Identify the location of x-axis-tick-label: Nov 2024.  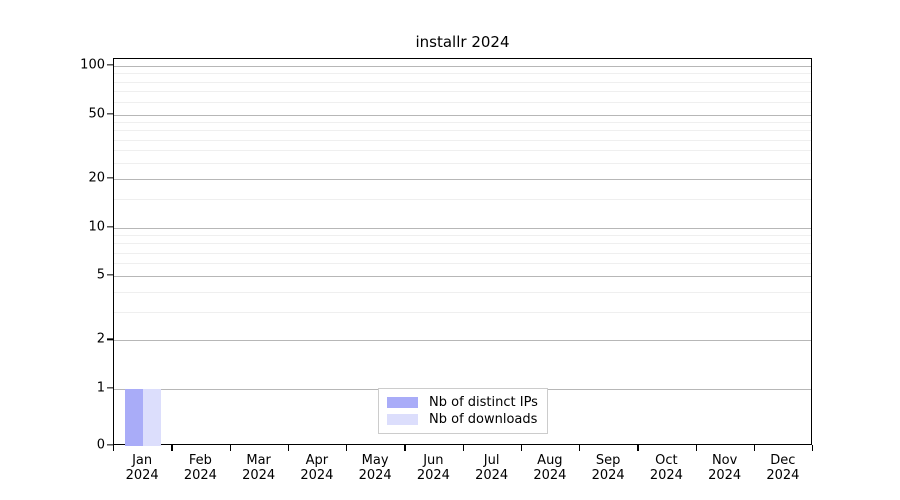
(724, 468).